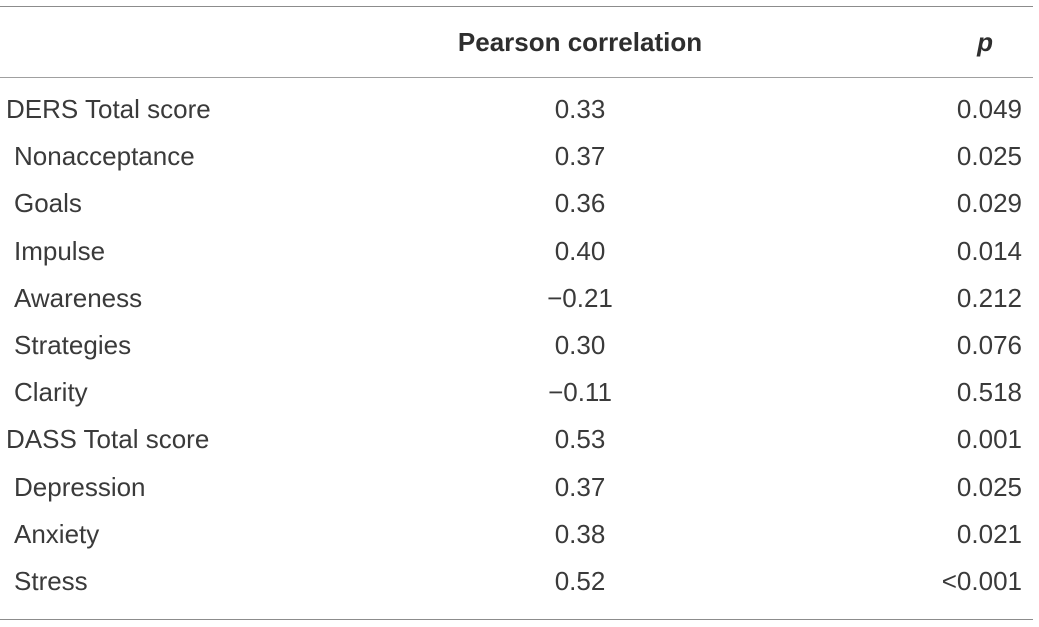 The width and height of the screenshot is (1039, 627). Describe the element at coordinates (516, 110) in the screenshot. I see `table-row: DERS Total score 0.33 0.049` at that location.